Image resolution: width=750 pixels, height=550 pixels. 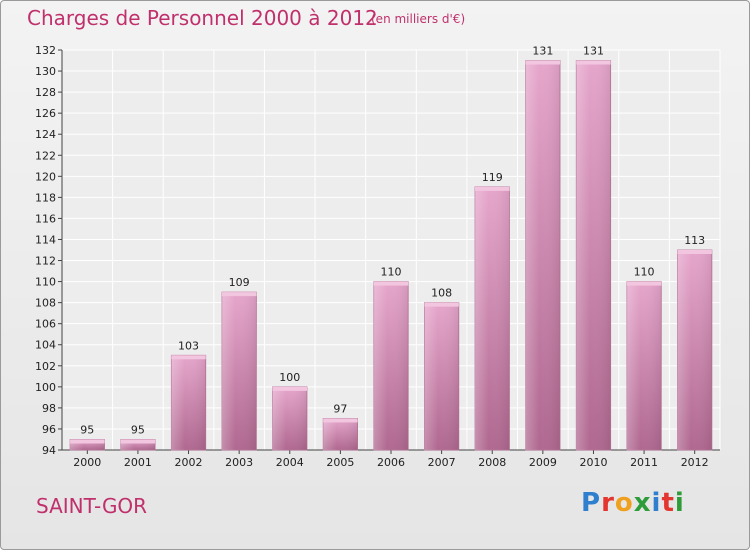 What do you see at coordinates (644, 365) in the screenshot?
I see `bar-shade-2011` at bounding box center [644, 365].